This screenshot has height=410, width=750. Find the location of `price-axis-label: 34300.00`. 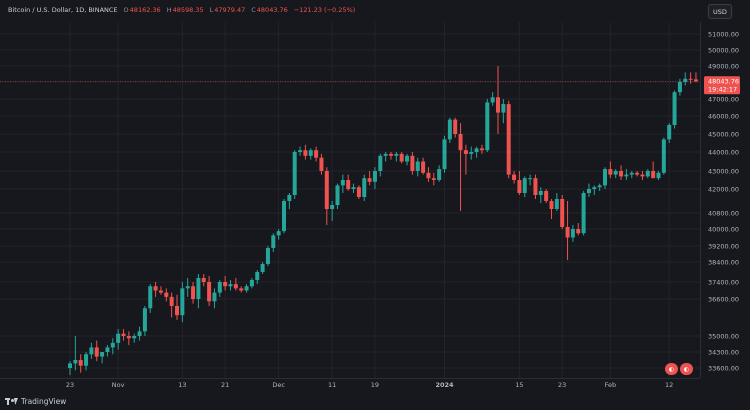

price-axis-label: 34300.00 is located at coordinates (723, 353).